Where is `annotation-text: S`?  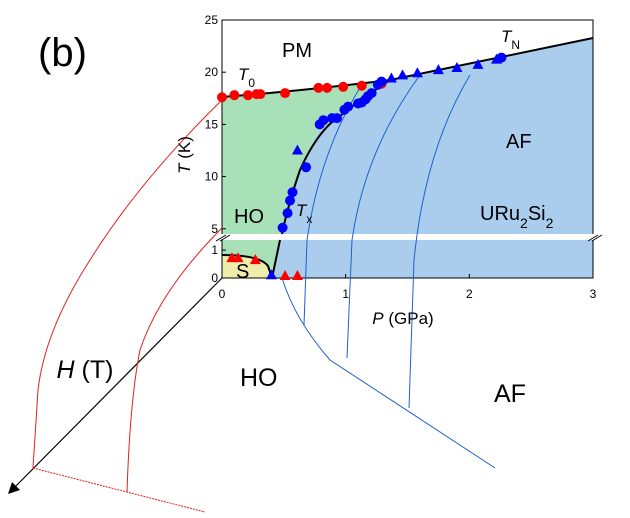 annotation-text: S is located at coordinates (242, 272).